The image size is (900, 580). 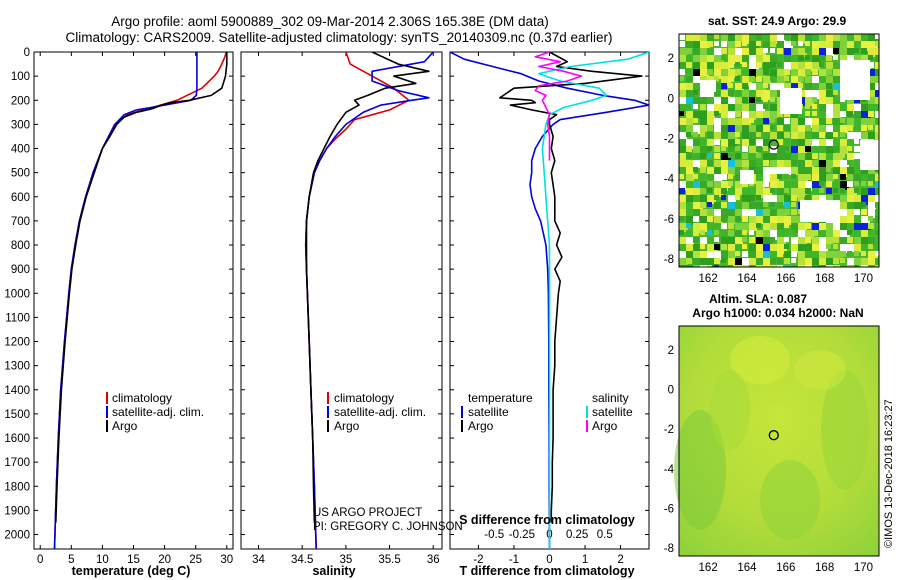 What do you see at coordinates (17, 487) in the screenshot?
I see `ytick-label: 1800` at bounding box center [17, 487].